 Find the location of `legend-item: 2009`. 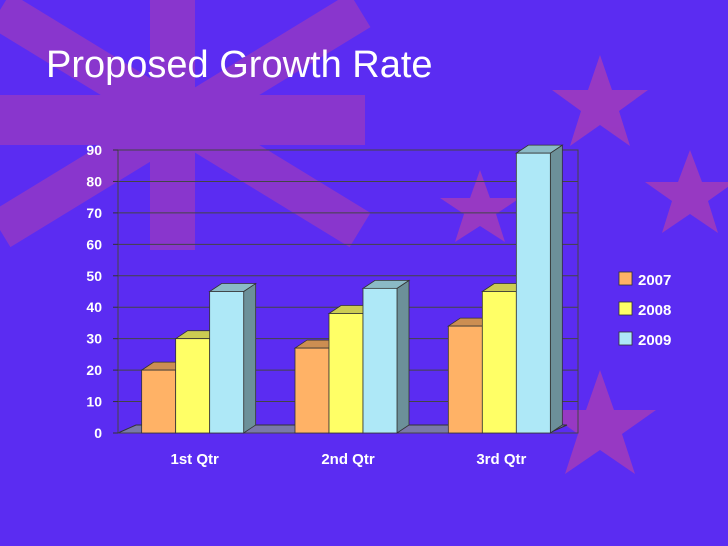

legend-item: 2009 is located at coordinates (644, 340).